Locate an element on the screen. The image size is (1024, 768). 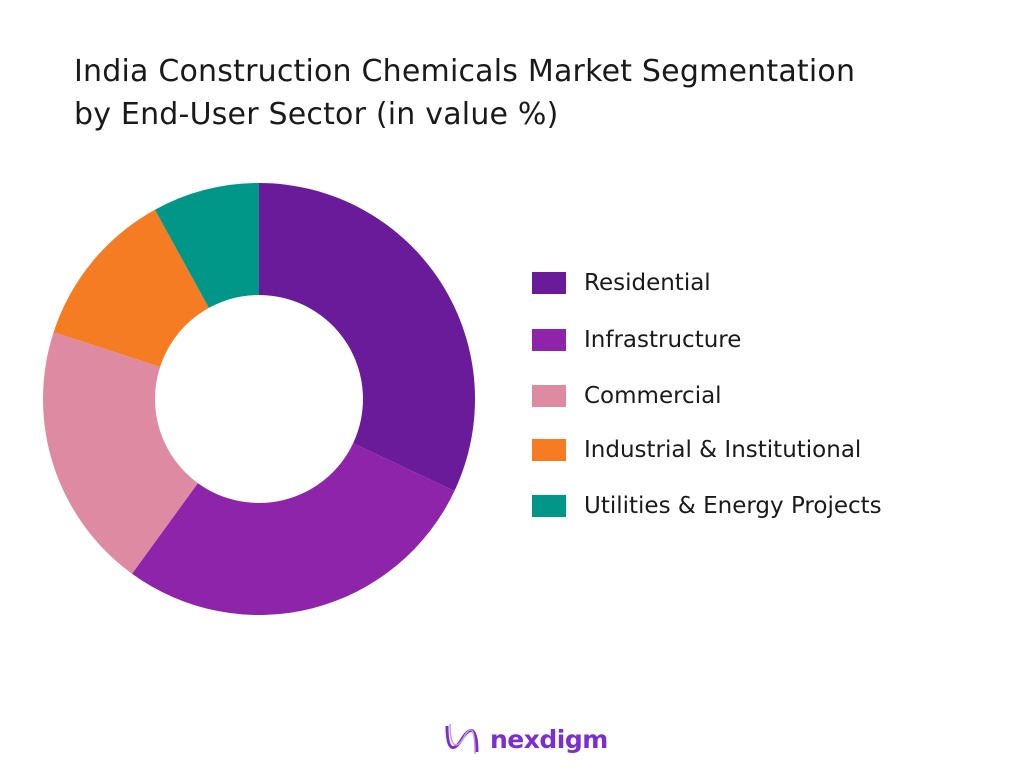
donut-slice-infrastructure is located at coordinates (293, 529).